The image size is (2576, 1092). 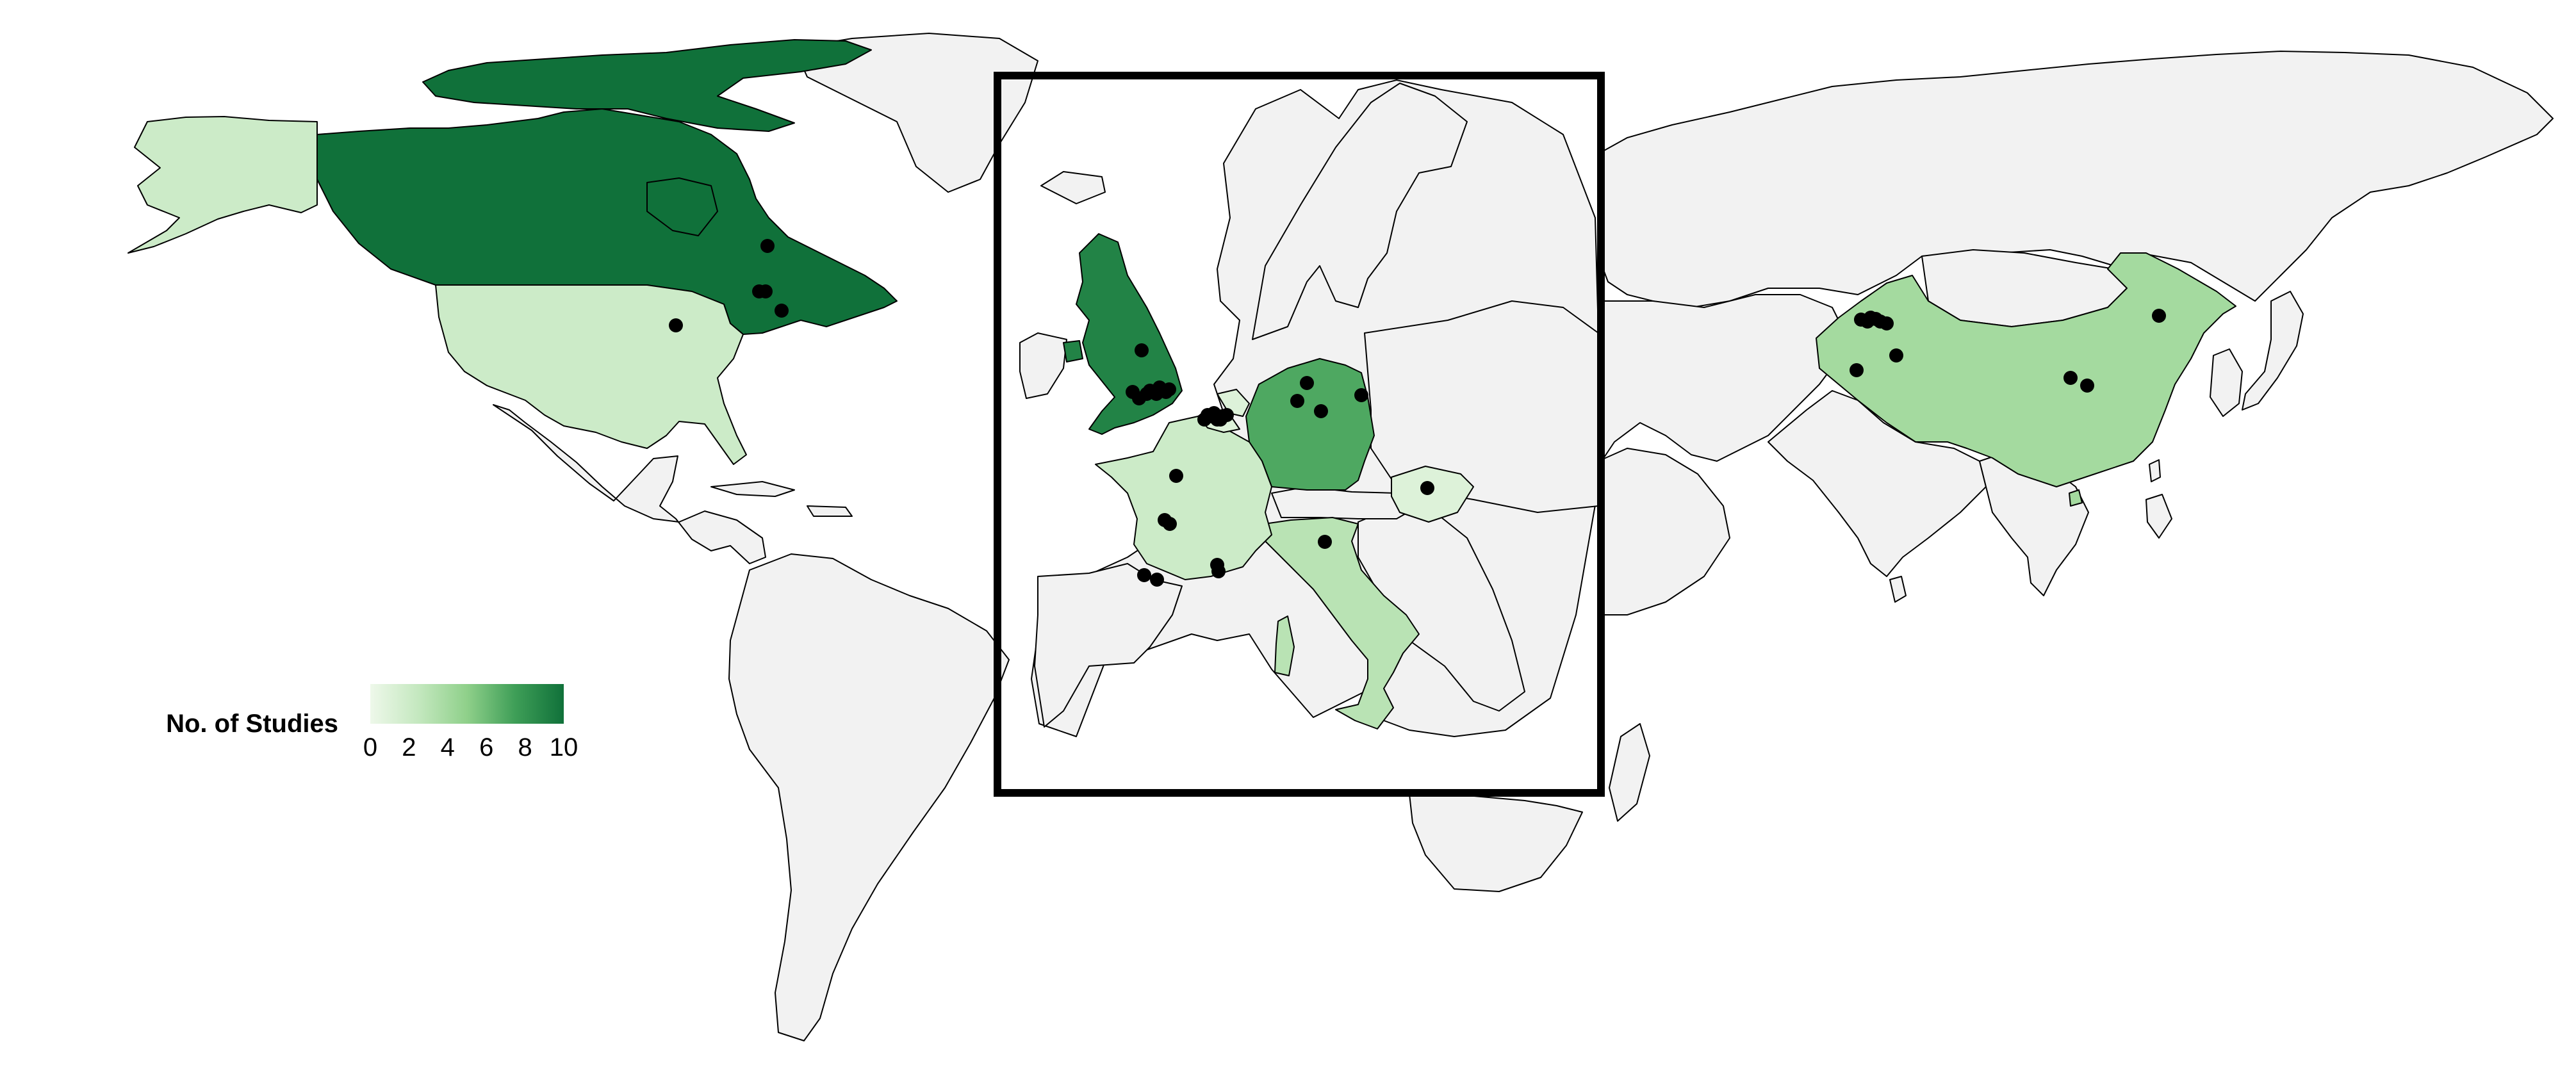 What do you see at coordinates (1043, 365) in the screenshot?
I see `country-ireland` at bounding box center [1043, 365].